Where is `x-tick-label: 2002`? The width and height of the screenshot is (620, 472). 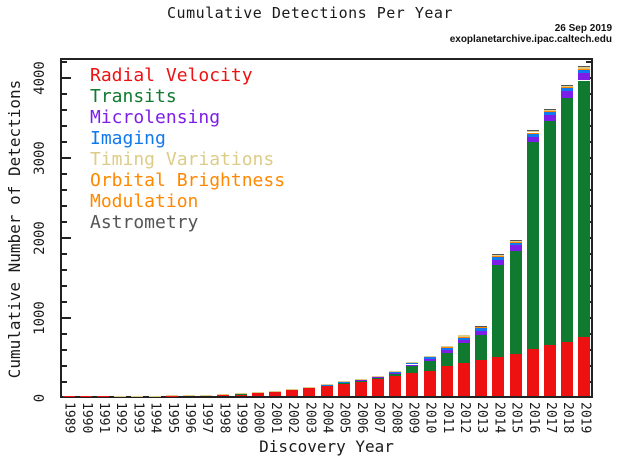 x-tick-label: 2002 is located at coordinates (293, 418).